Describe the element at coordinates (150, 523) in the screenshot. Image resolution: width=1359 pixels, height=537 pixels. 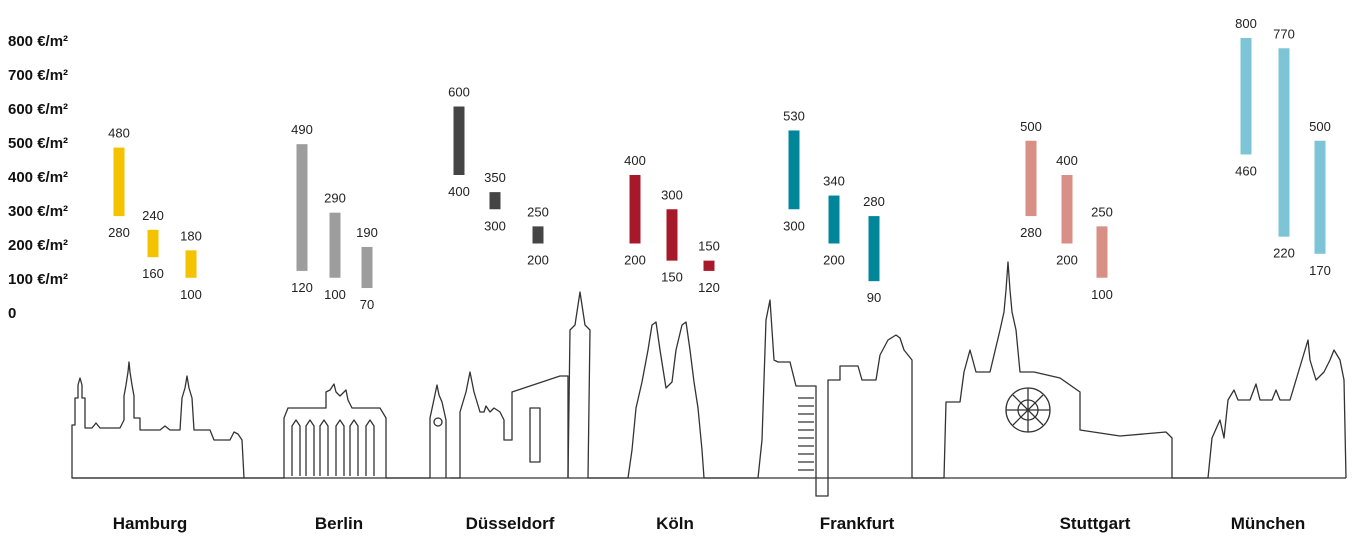
I see `city-label-hamburg: Hamburg` at that location.